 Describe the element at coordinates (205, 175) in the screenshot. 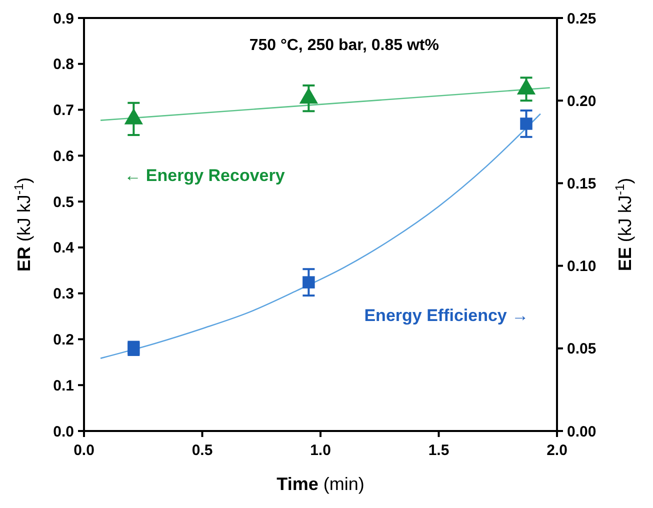

I see `text: ← Energy Recovery` at that location.